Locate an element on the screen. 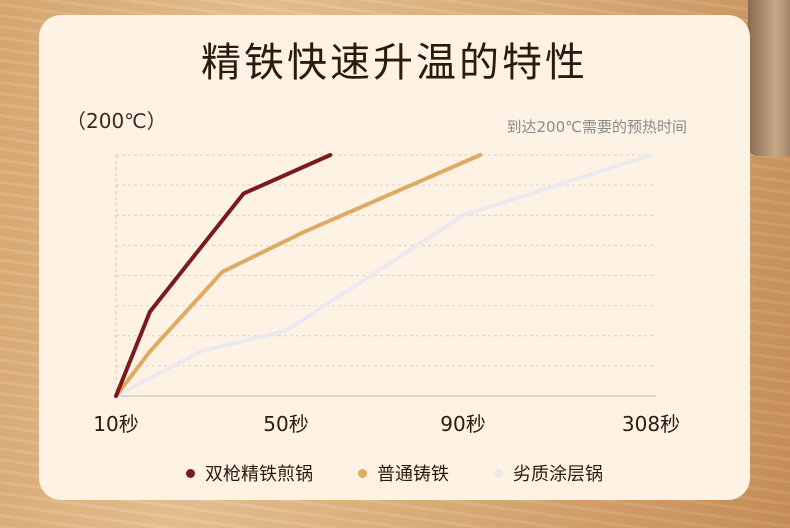 The image size is (790, 528). x-tick-90: 90秒 is located at coordinates (463, 424).